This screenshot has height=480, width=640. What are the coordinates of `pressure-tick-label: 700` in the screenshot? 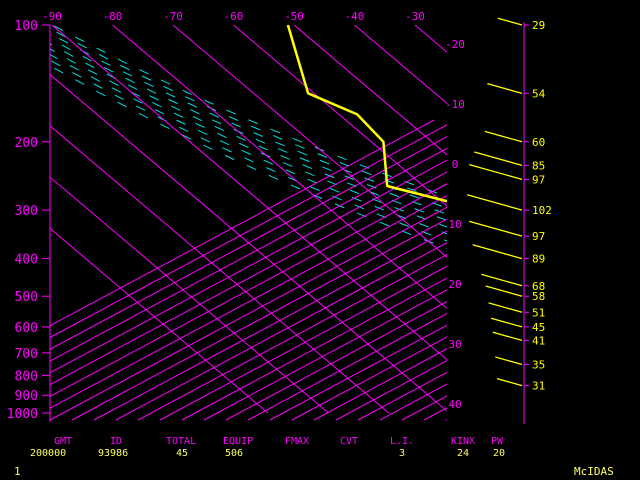 It's located at (26, 354).